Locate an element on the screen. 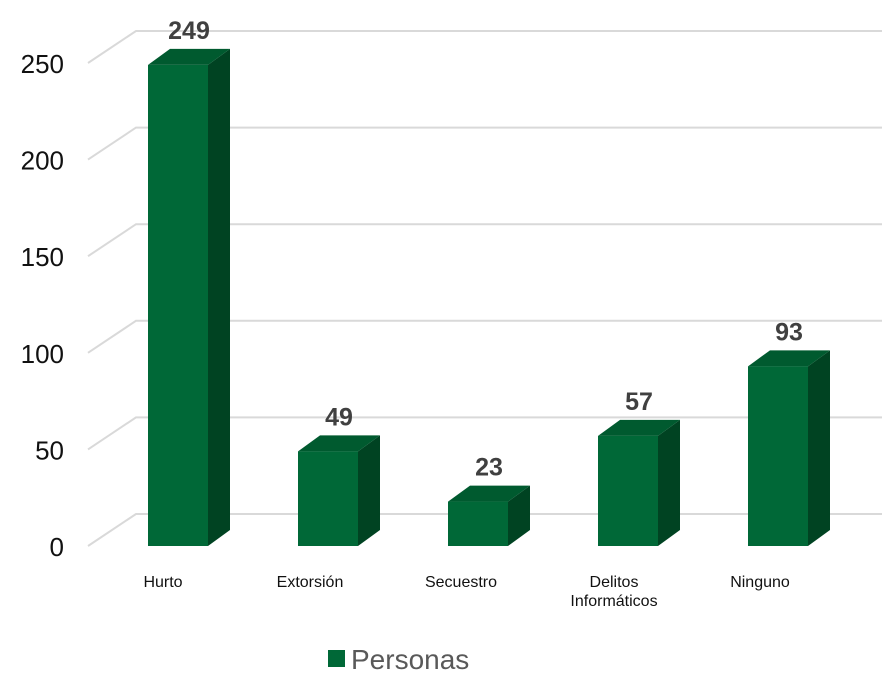 This screenshot has width=882, height=673. data-label: 49 is located at coordinates (339, 417).